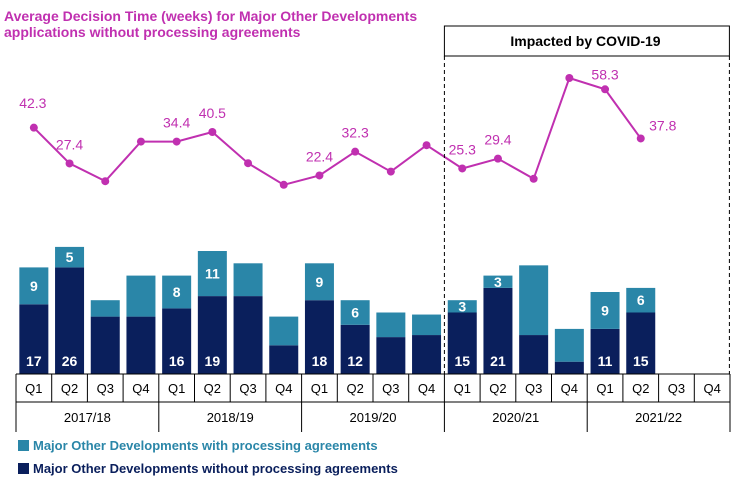  I want to click on x-year-label: 2019/20, so click(373, 417).